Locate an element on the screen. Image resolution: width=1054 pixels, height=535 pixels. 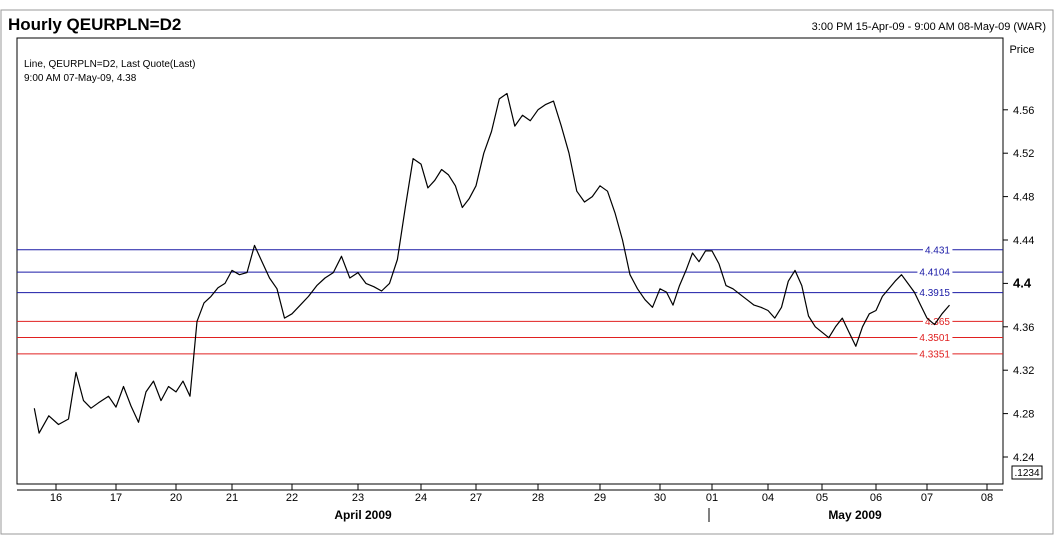
x-tick-label: 27 is located at coordinates (476, 498).